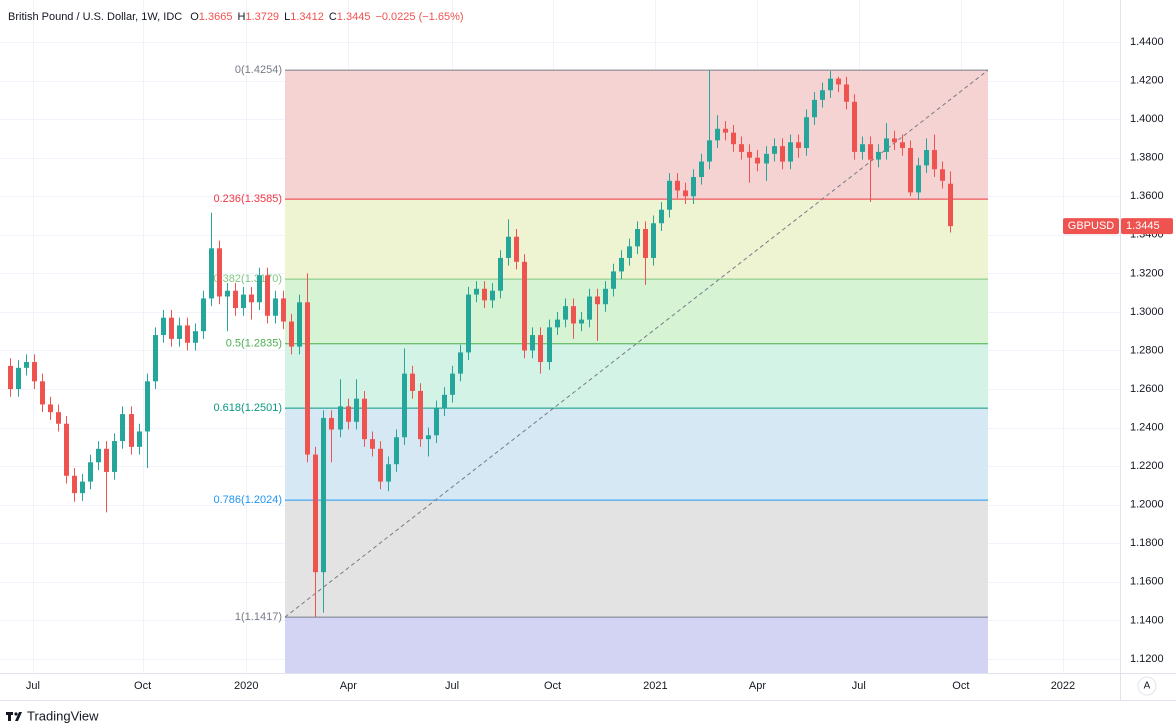  What do you see at coordinates (216, 17) in the screenshot?
I see `ohlc-value: 1.3665` at bounding box center [216, 17].